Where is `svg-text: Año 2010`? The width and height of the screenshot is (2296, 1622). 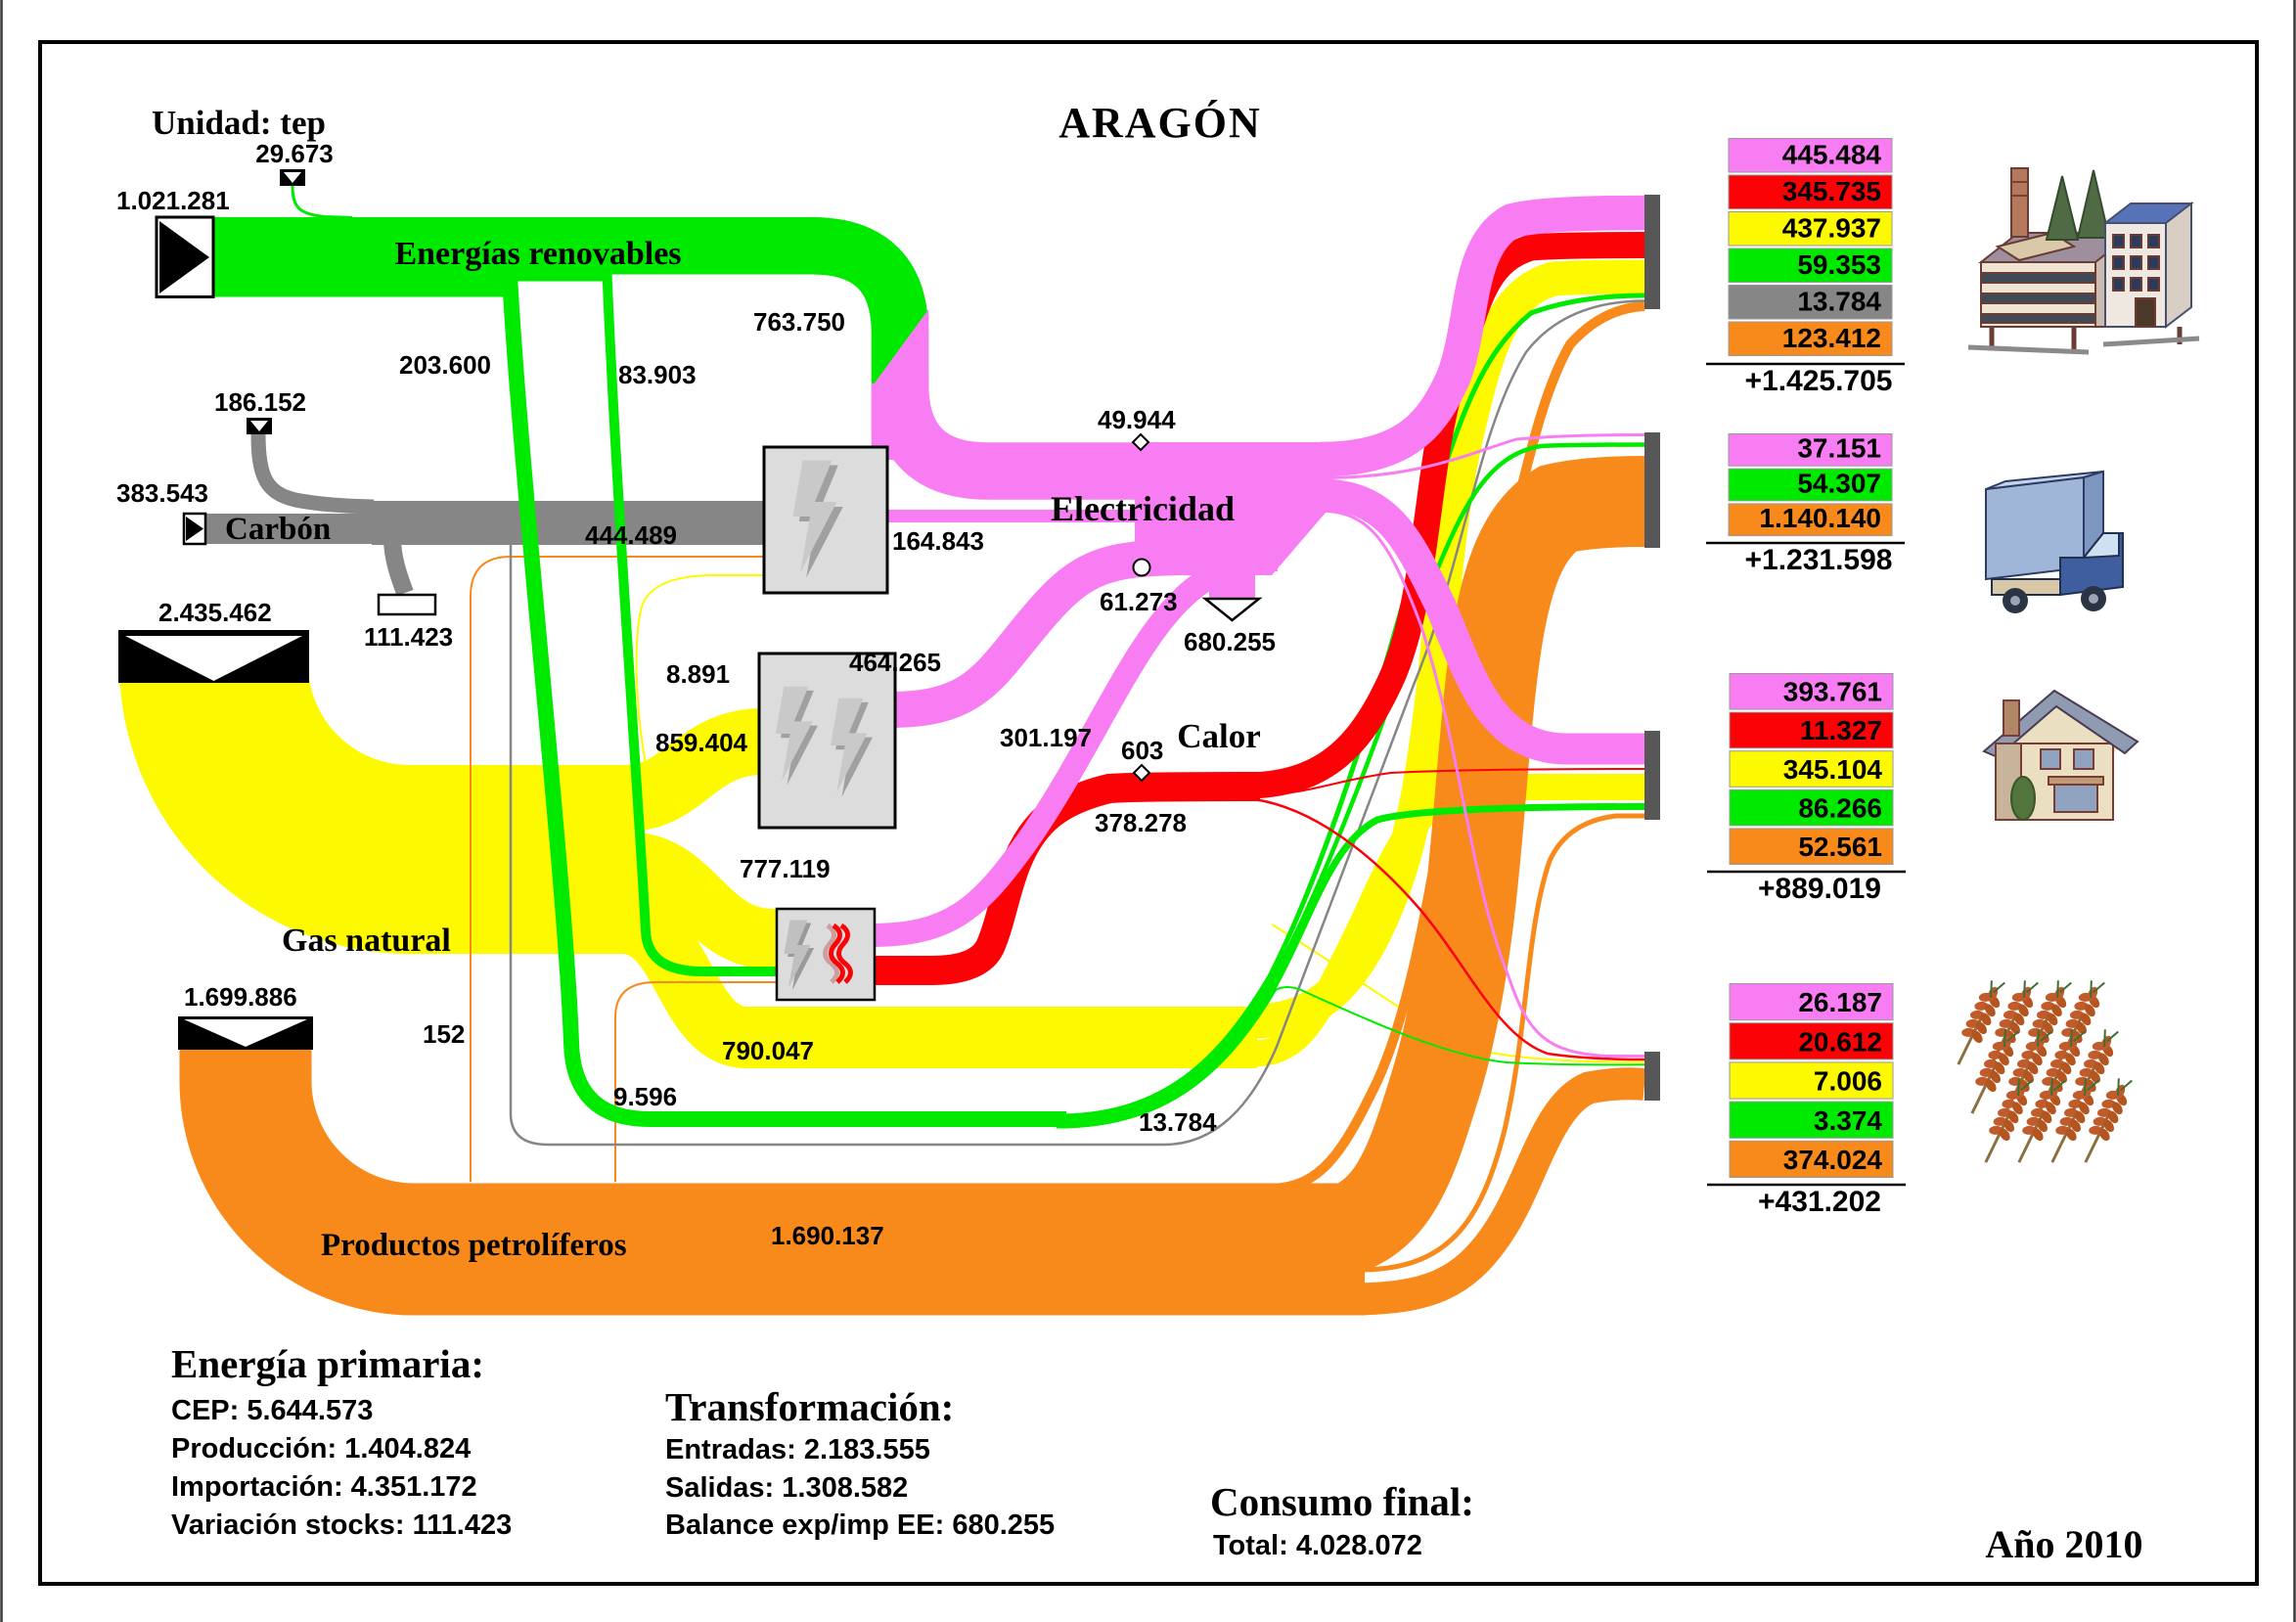
svg-text: Año 2010 is located at coordinates (2063, 1544).